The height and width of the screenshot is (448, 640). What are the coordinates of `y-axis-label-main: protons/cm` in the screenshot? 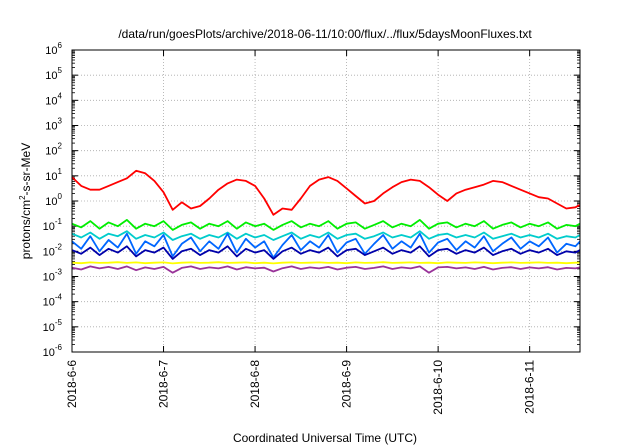 It's located at (26, 229).